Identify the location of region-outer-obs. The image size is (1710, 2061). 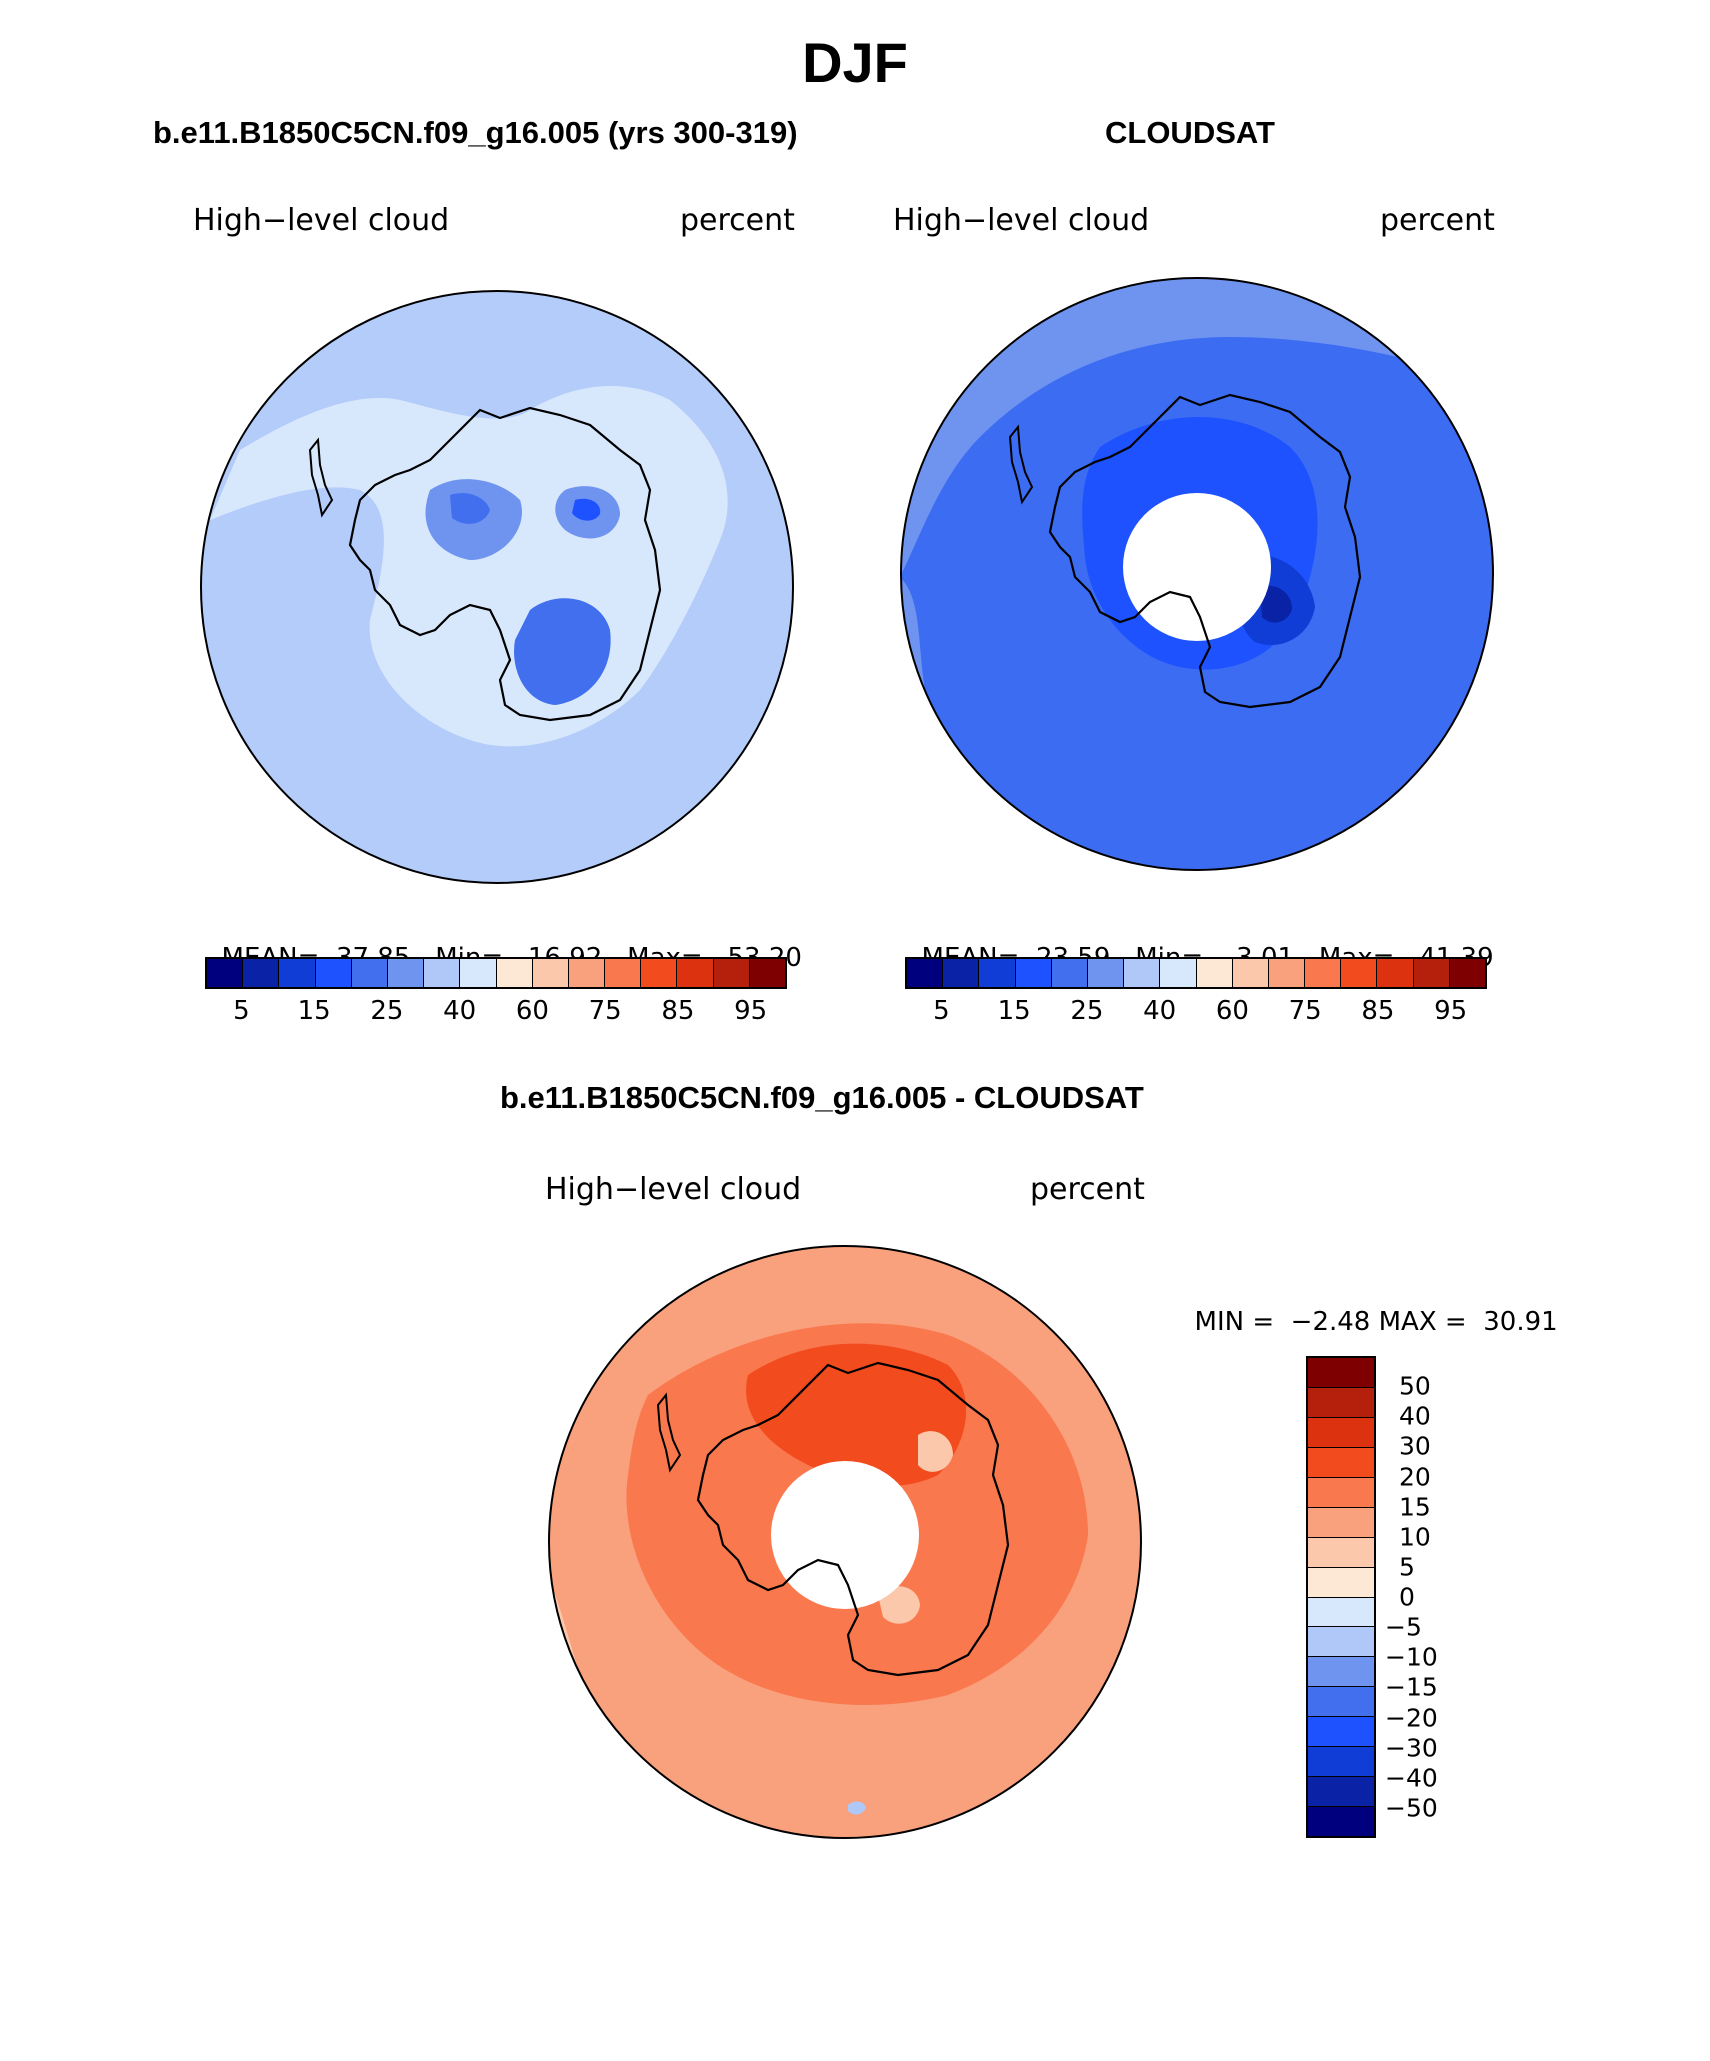
(1197, 427).